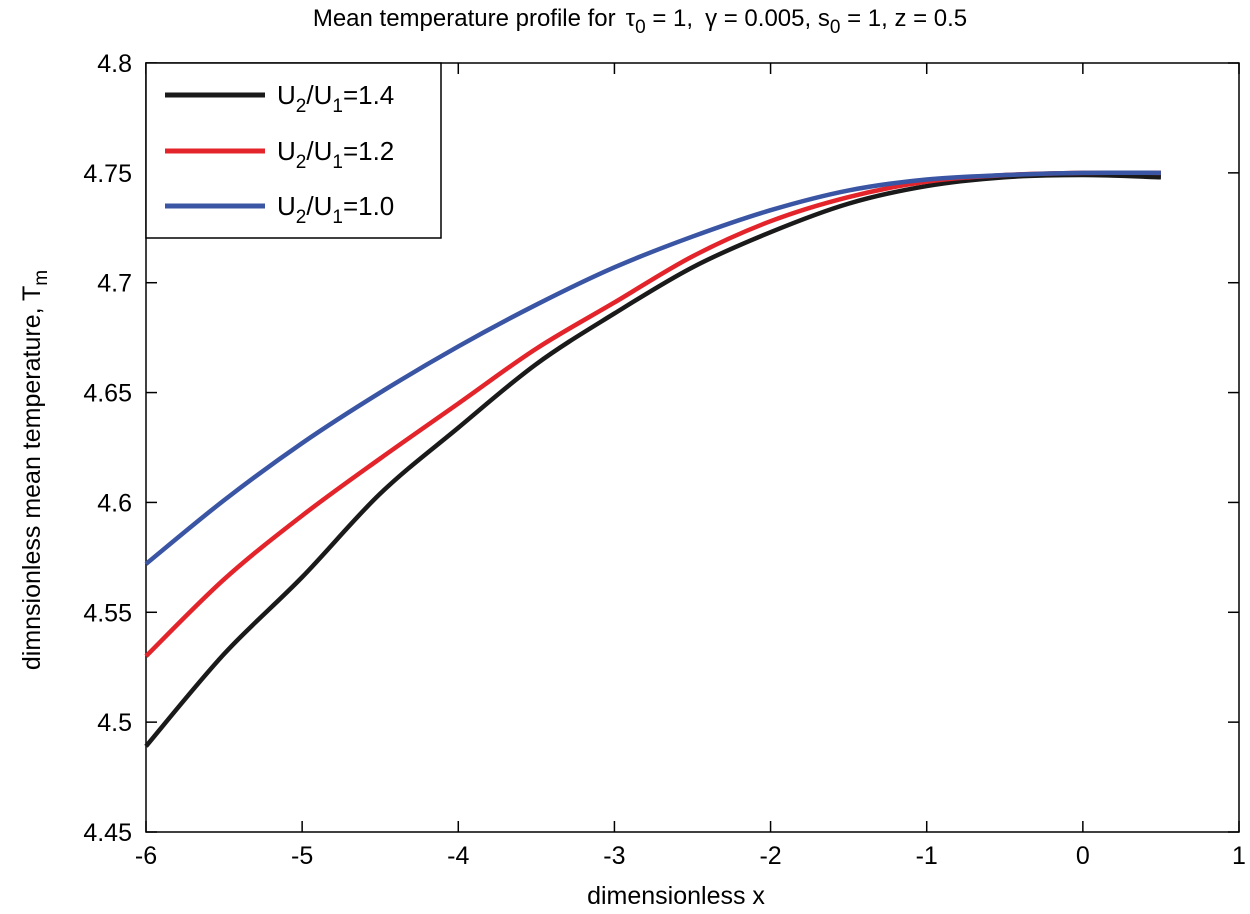  Describe the element at coordinates (107, 613) in the screenshot. I see `y-tick-label: 4.55` at that location.